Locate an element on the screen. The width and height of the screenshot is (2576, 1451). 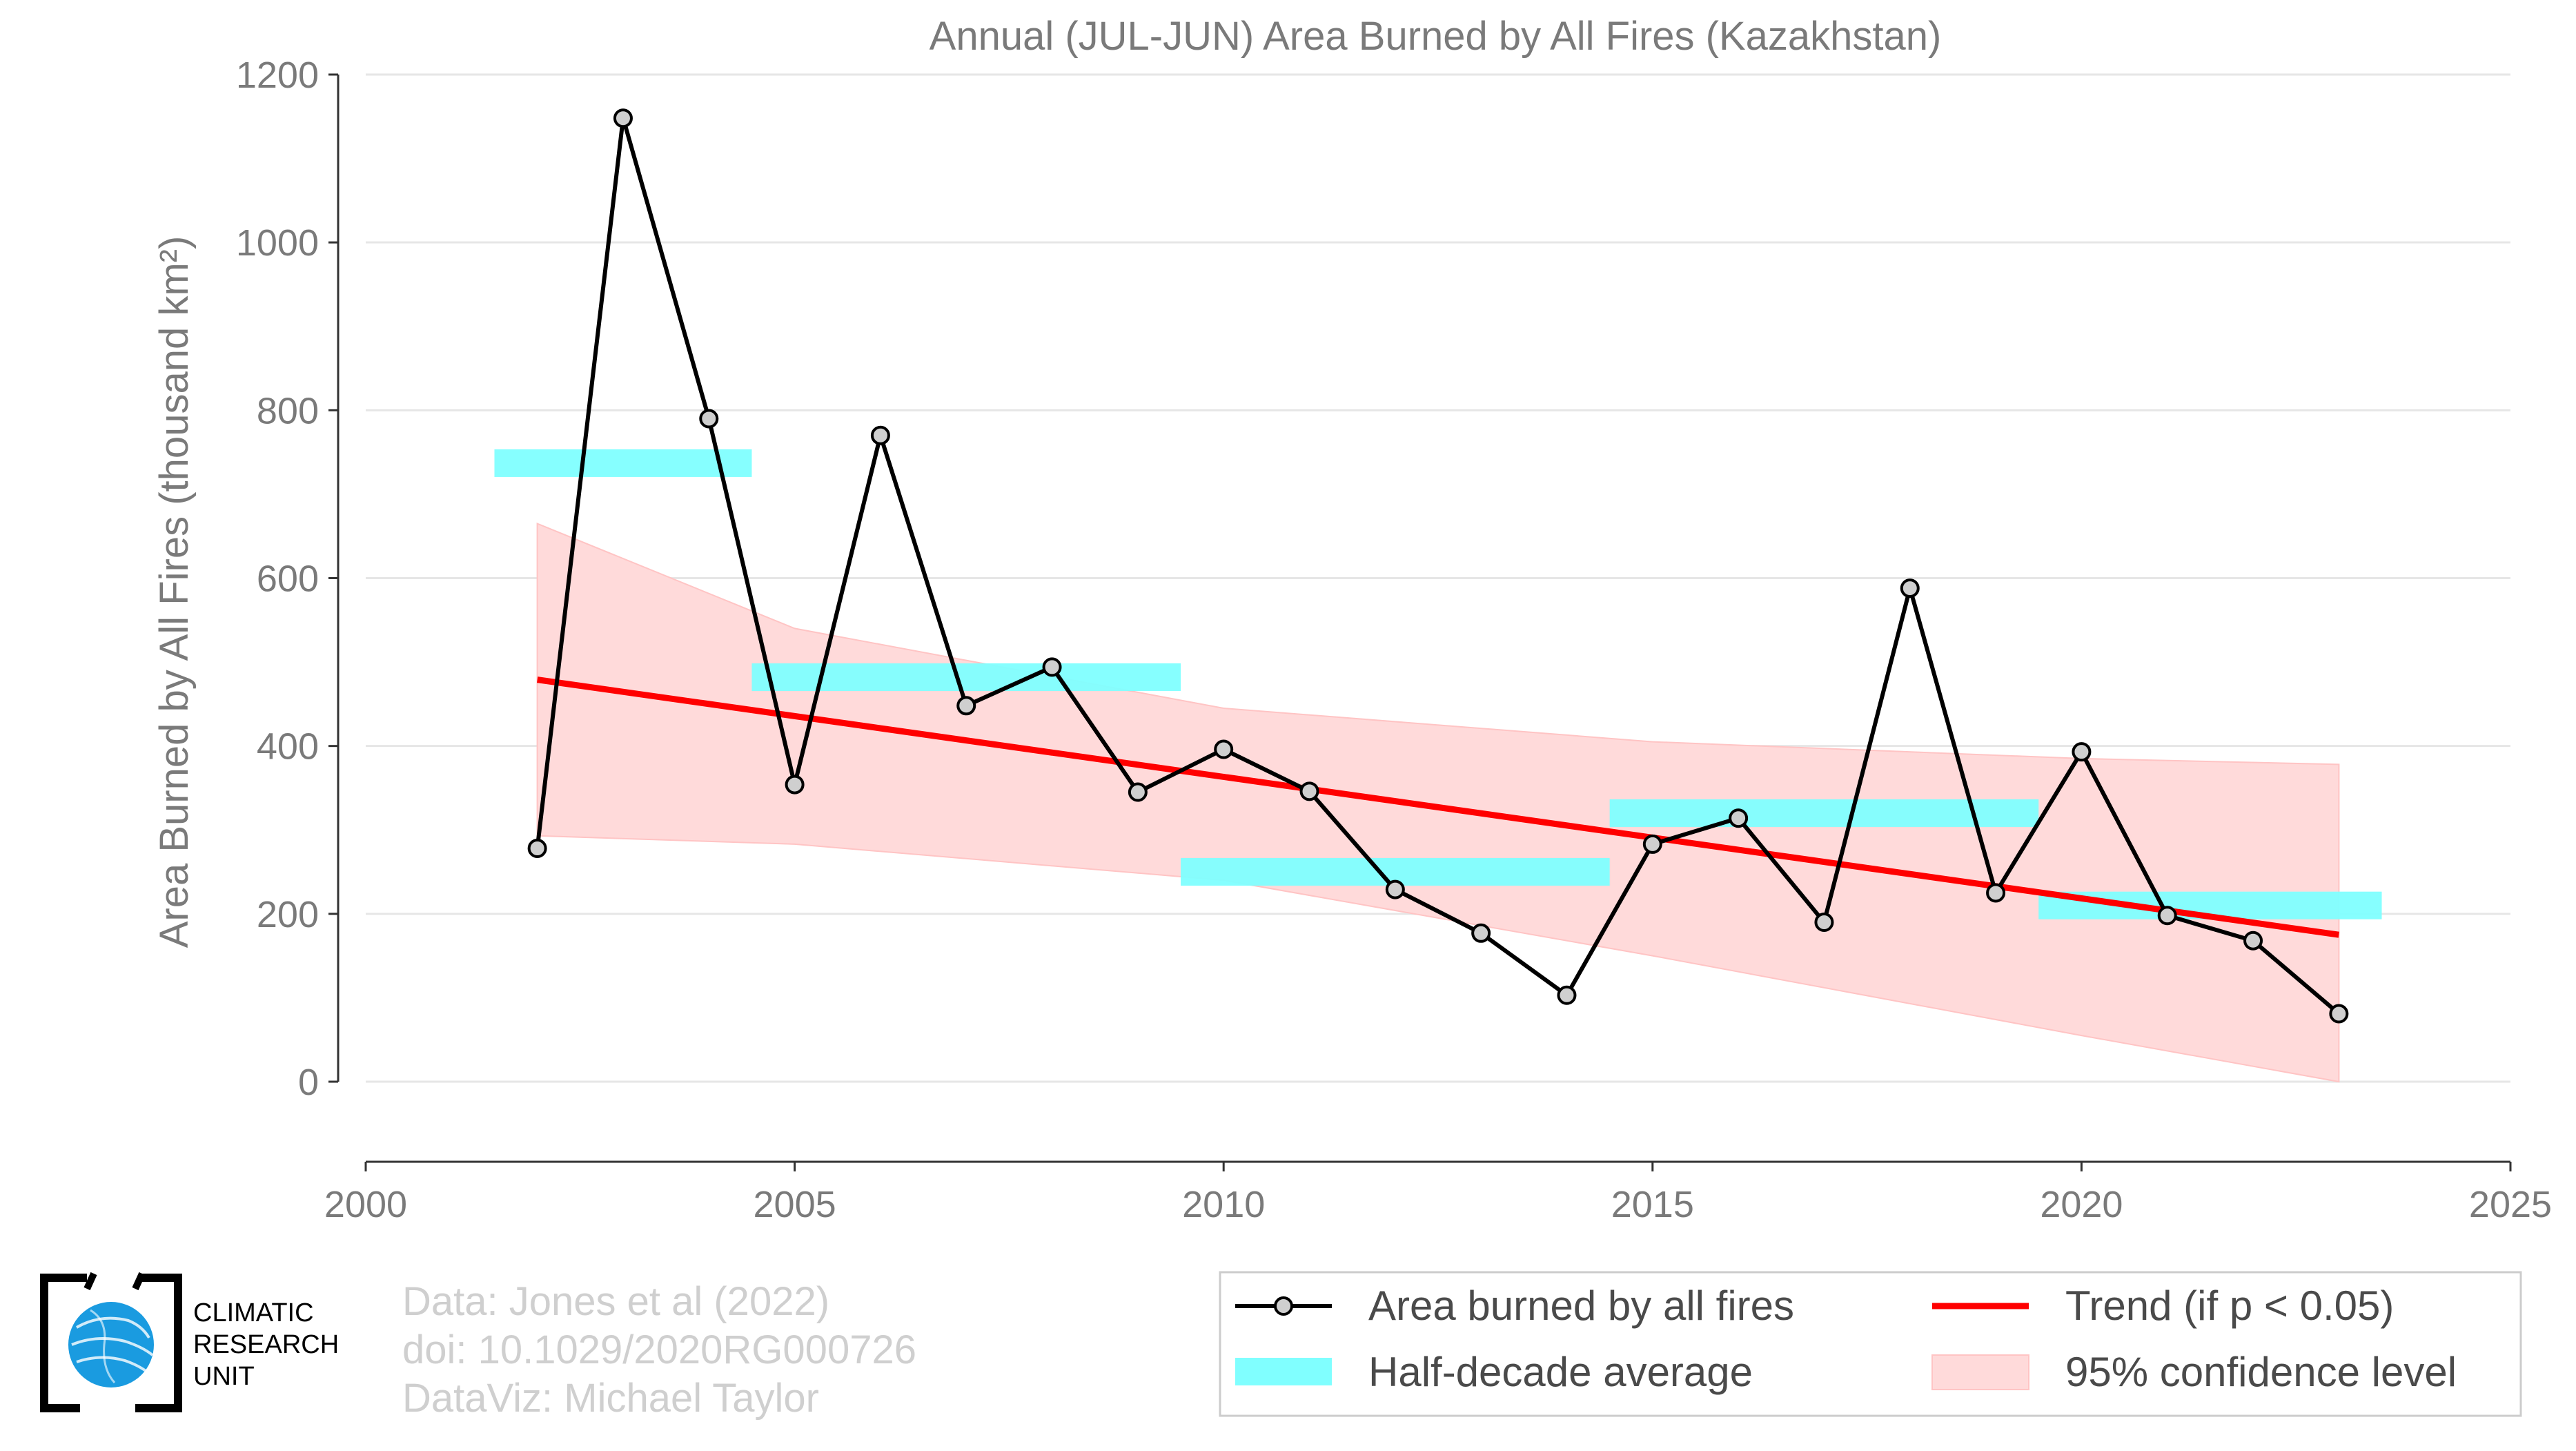
y-tick-label: 400 is located at coordinates (288, 747).